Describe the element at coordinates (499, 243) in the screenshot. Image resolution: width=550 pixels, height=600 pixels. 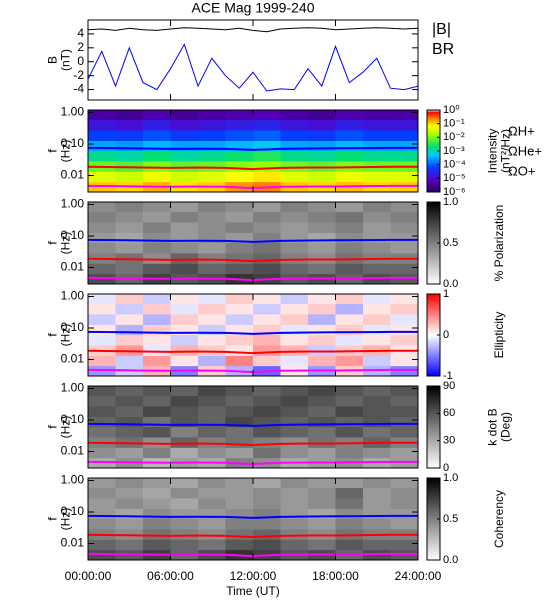
I see `colorbar-label: % Polarization` at that location.